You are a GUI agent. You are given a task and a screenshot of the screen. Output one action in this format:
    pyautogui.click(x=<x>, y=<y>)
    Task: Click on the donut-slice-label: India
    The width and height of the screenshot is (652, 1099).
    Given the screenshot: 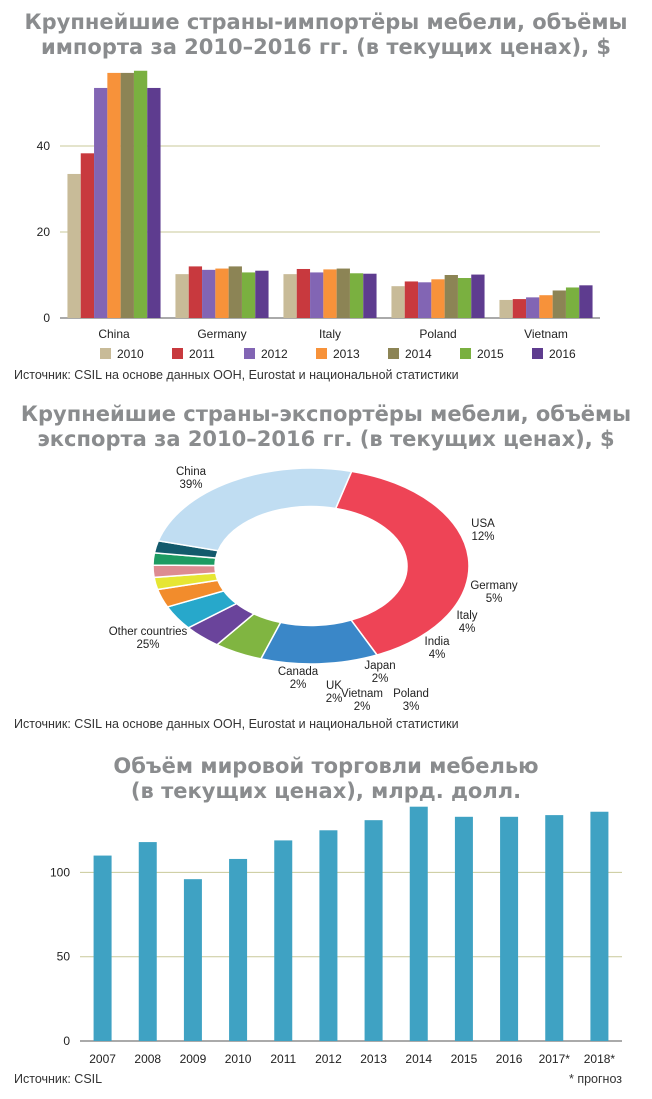 What is the action you would take?
    pyautogui.click(x=438, y=642)
    